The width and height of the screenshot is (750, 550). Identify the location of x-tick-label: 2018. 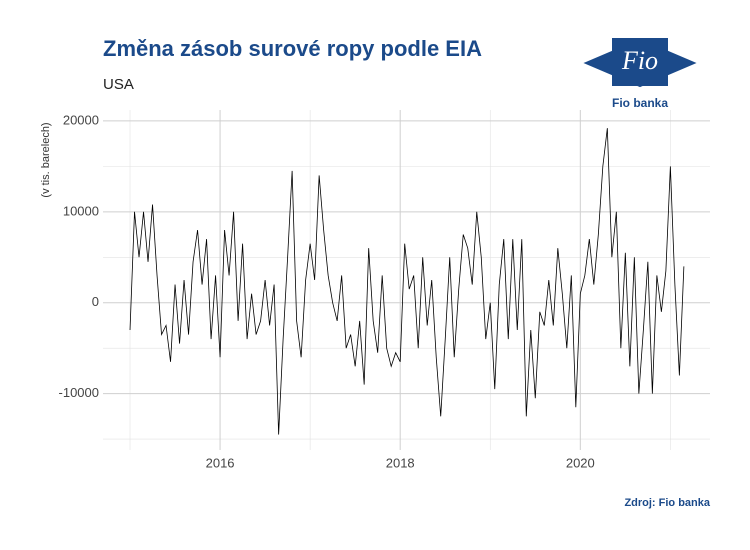
(400, 462).